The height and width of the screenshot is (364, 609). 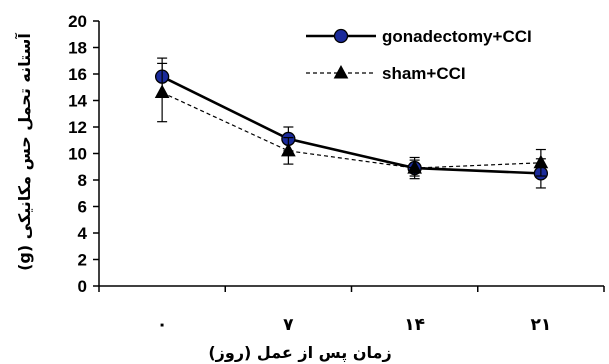 What do you see at coordinates (77, 154) in the screenshot?
I see `y-tick-label: 10` at bounding box center [77, 154].